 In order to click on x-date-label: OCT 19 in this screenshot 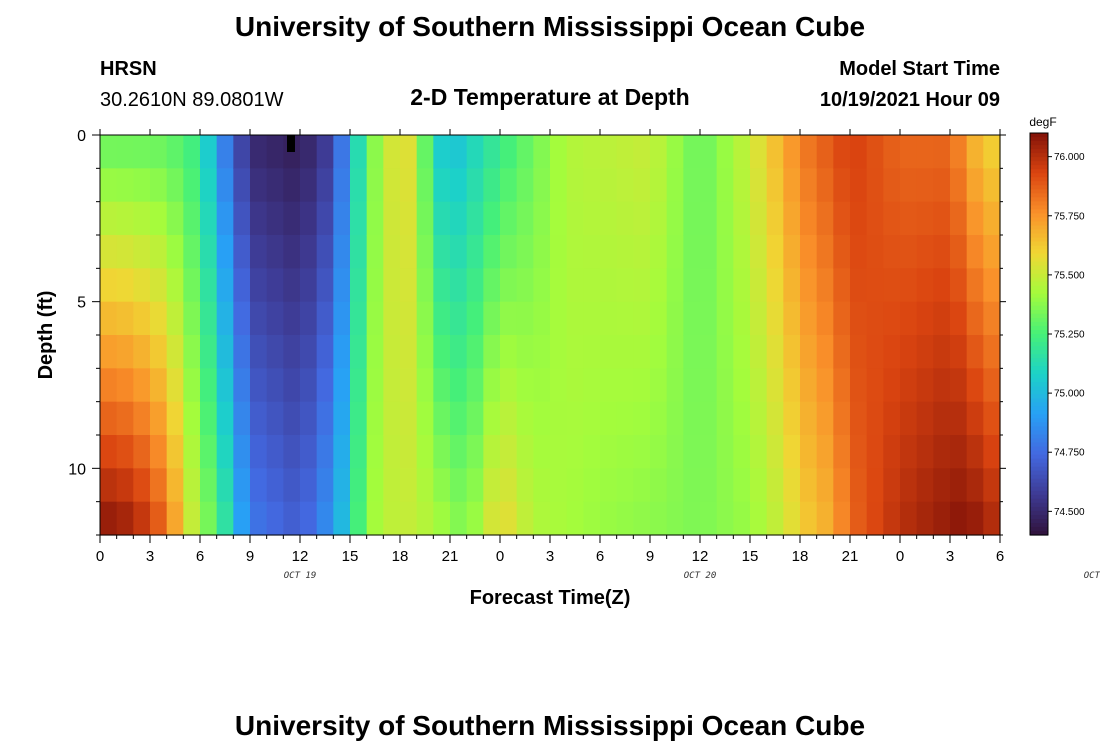, I will do `click(300, 576)`.